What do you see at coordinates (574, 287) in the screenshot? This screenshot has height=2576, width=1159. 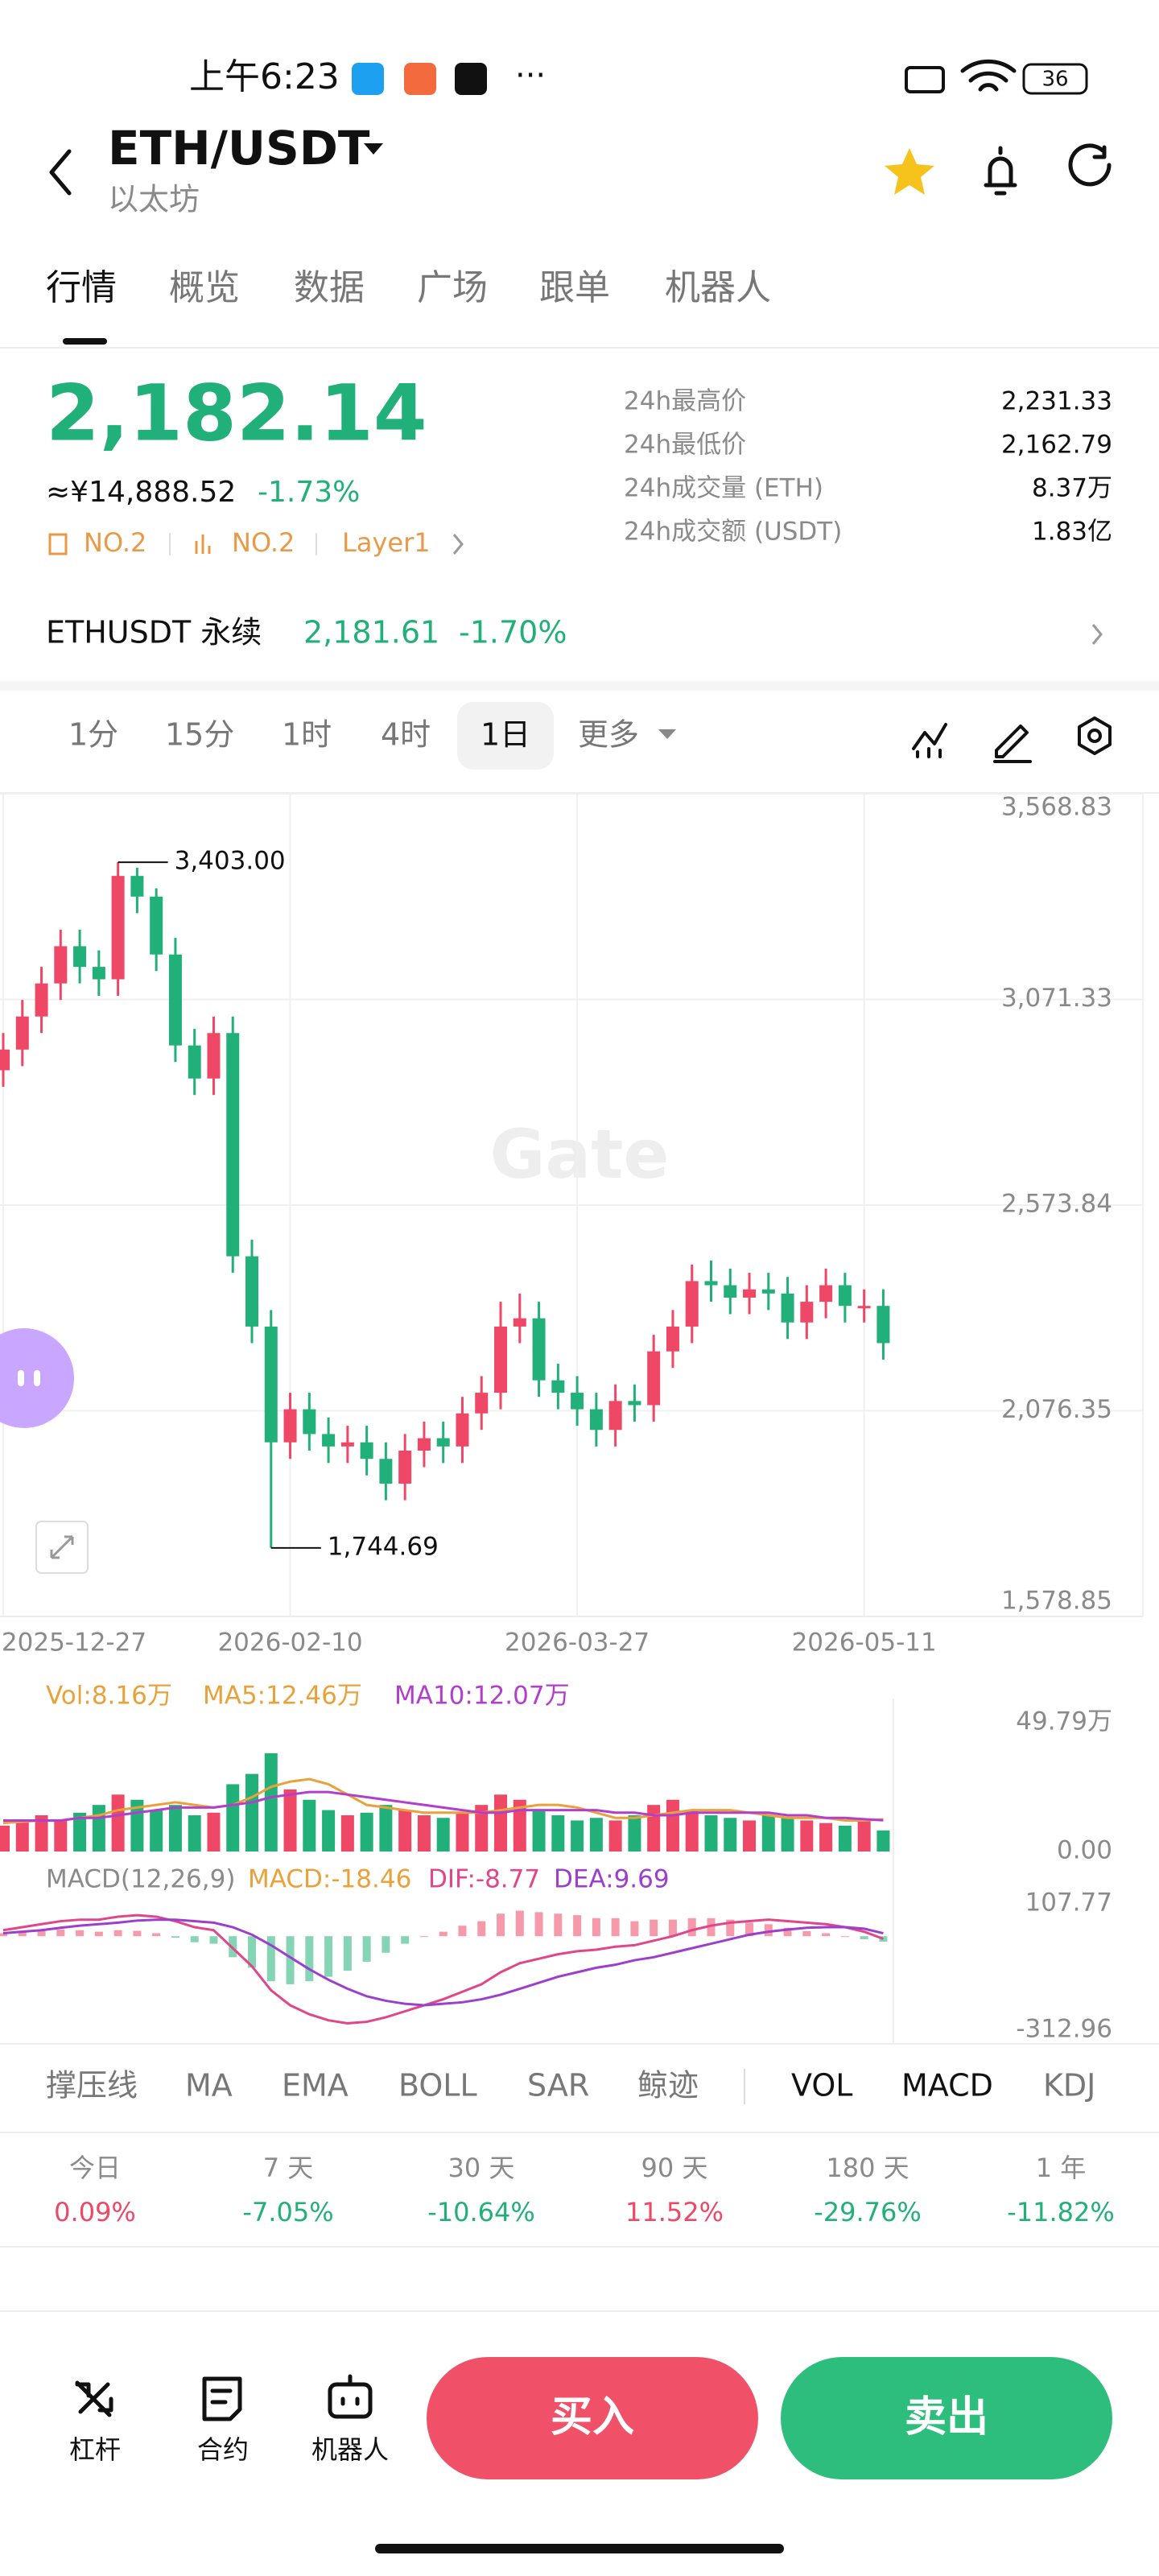 I see `tab: 跟单` at bounding box center [574, 287].